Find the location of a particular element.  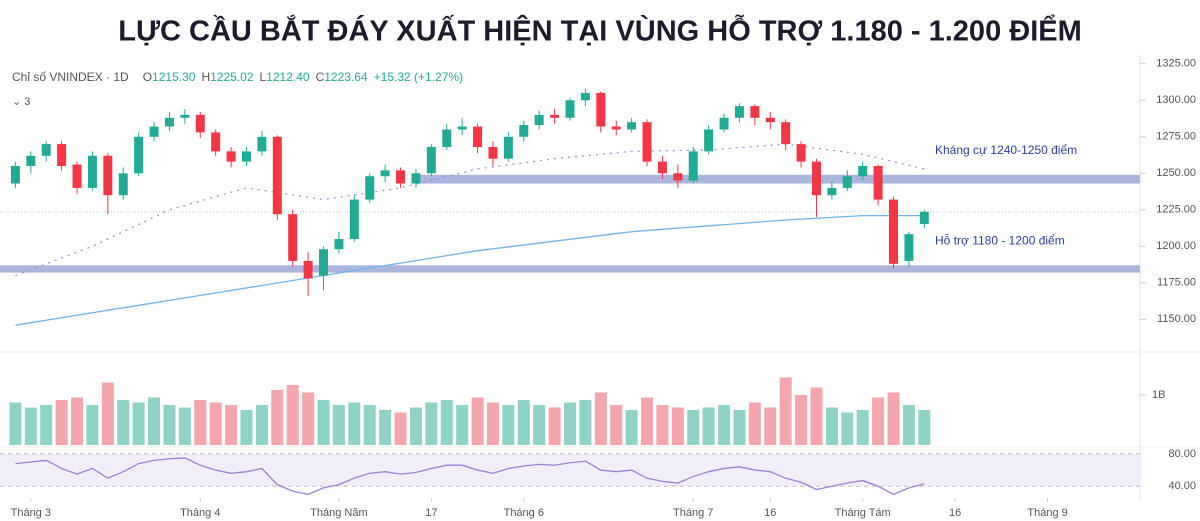

ohlc-value: 1212.40 is located at coordinates (288, 77).